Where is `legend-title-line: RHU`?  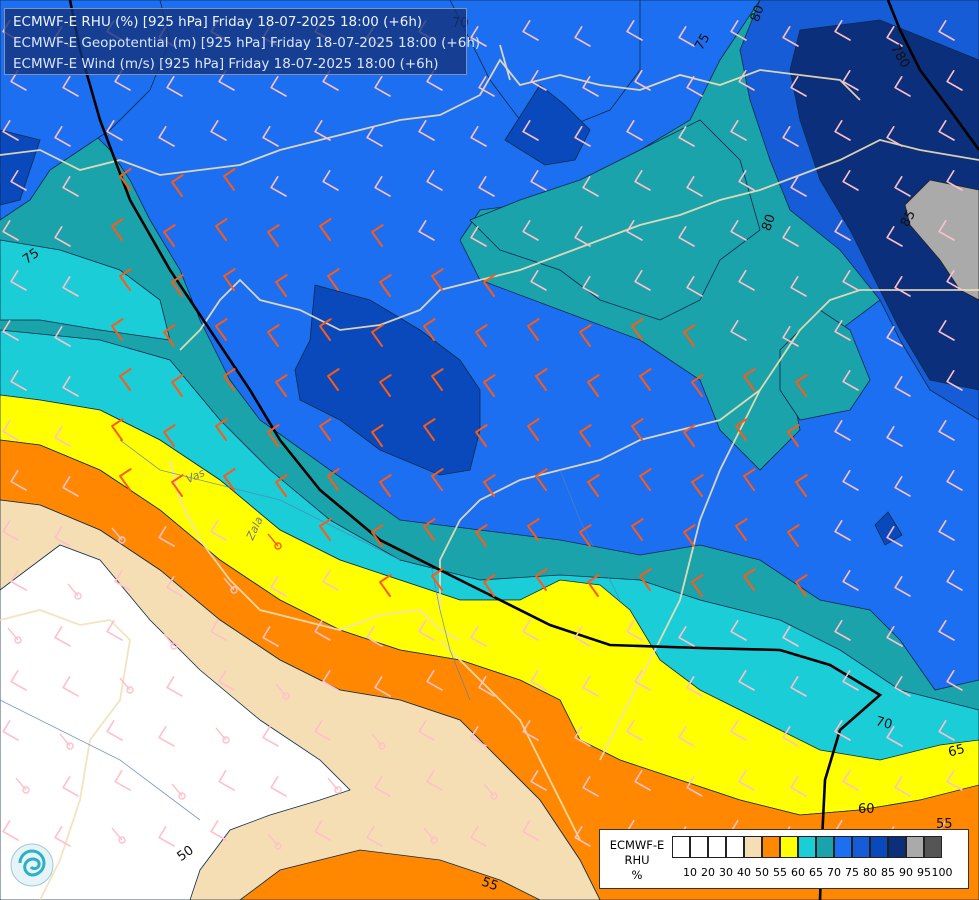
legend-title-line: RHU is located at coordinates (637, 860).